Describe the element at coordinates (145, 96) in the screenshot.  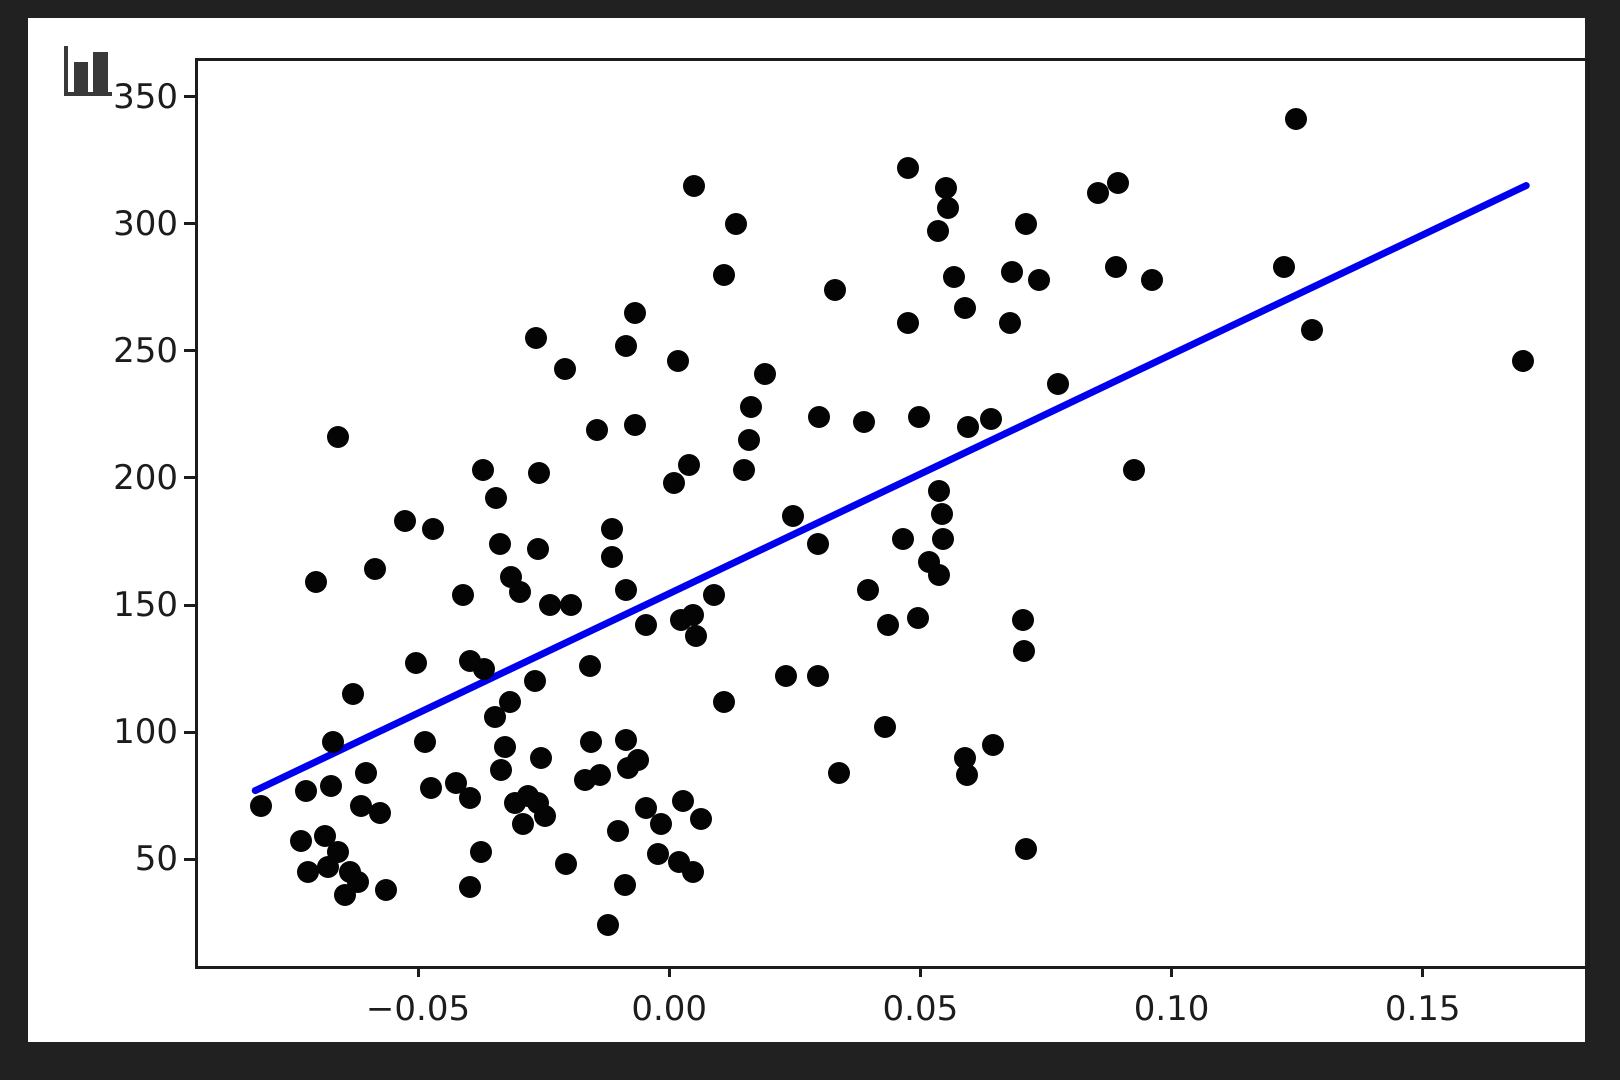
I see `y-axis-tick-label: 350` at that location.